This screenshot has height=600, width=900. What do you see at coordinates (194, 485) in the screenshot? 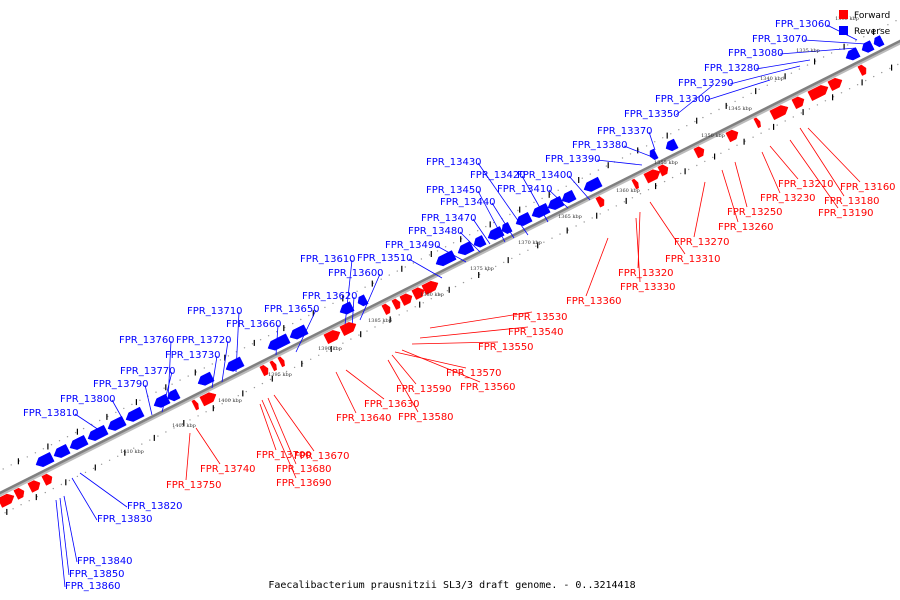
I see `forward-gene-label: FPR_13750` at bounding box center [194, 485].